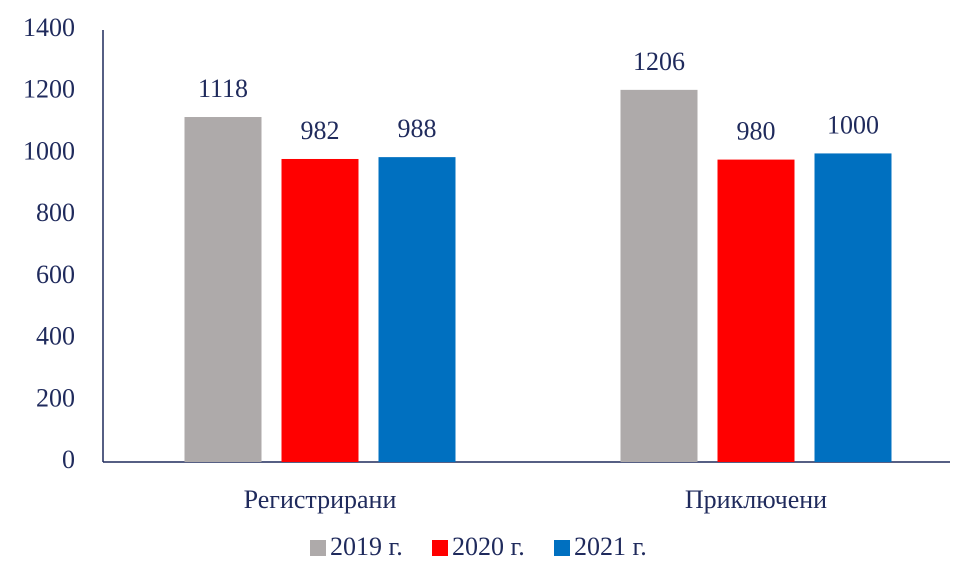 This screenshot has width=962, height=574. What do you see at coordinates (853, 124) in the screenshot?
I see `data-label: 1000` at bounding box center [853, 124].